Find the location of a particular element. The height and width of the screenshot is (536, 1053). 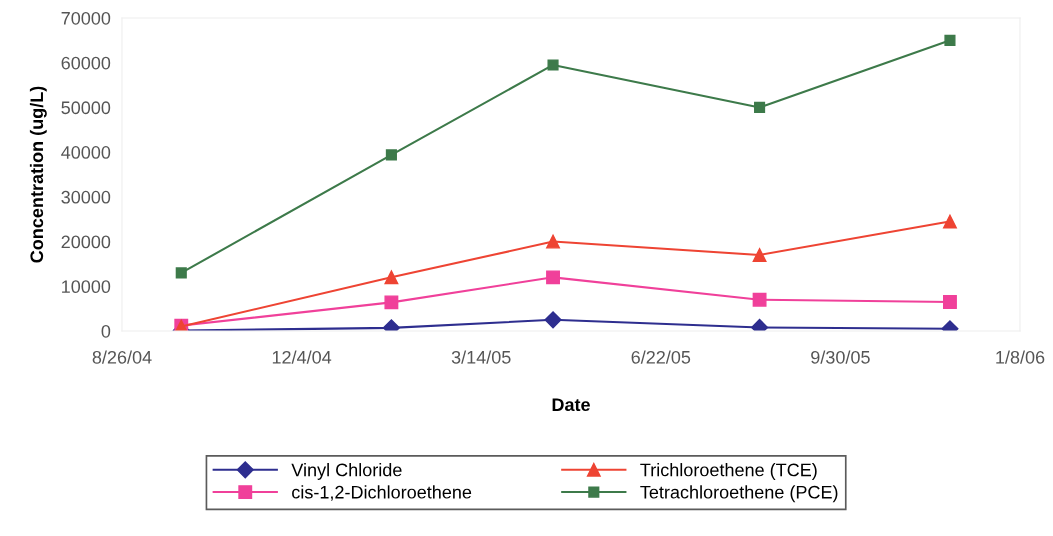

legend-label: cis-1,2-Dichloroethene is located at coordinates (382, 493).